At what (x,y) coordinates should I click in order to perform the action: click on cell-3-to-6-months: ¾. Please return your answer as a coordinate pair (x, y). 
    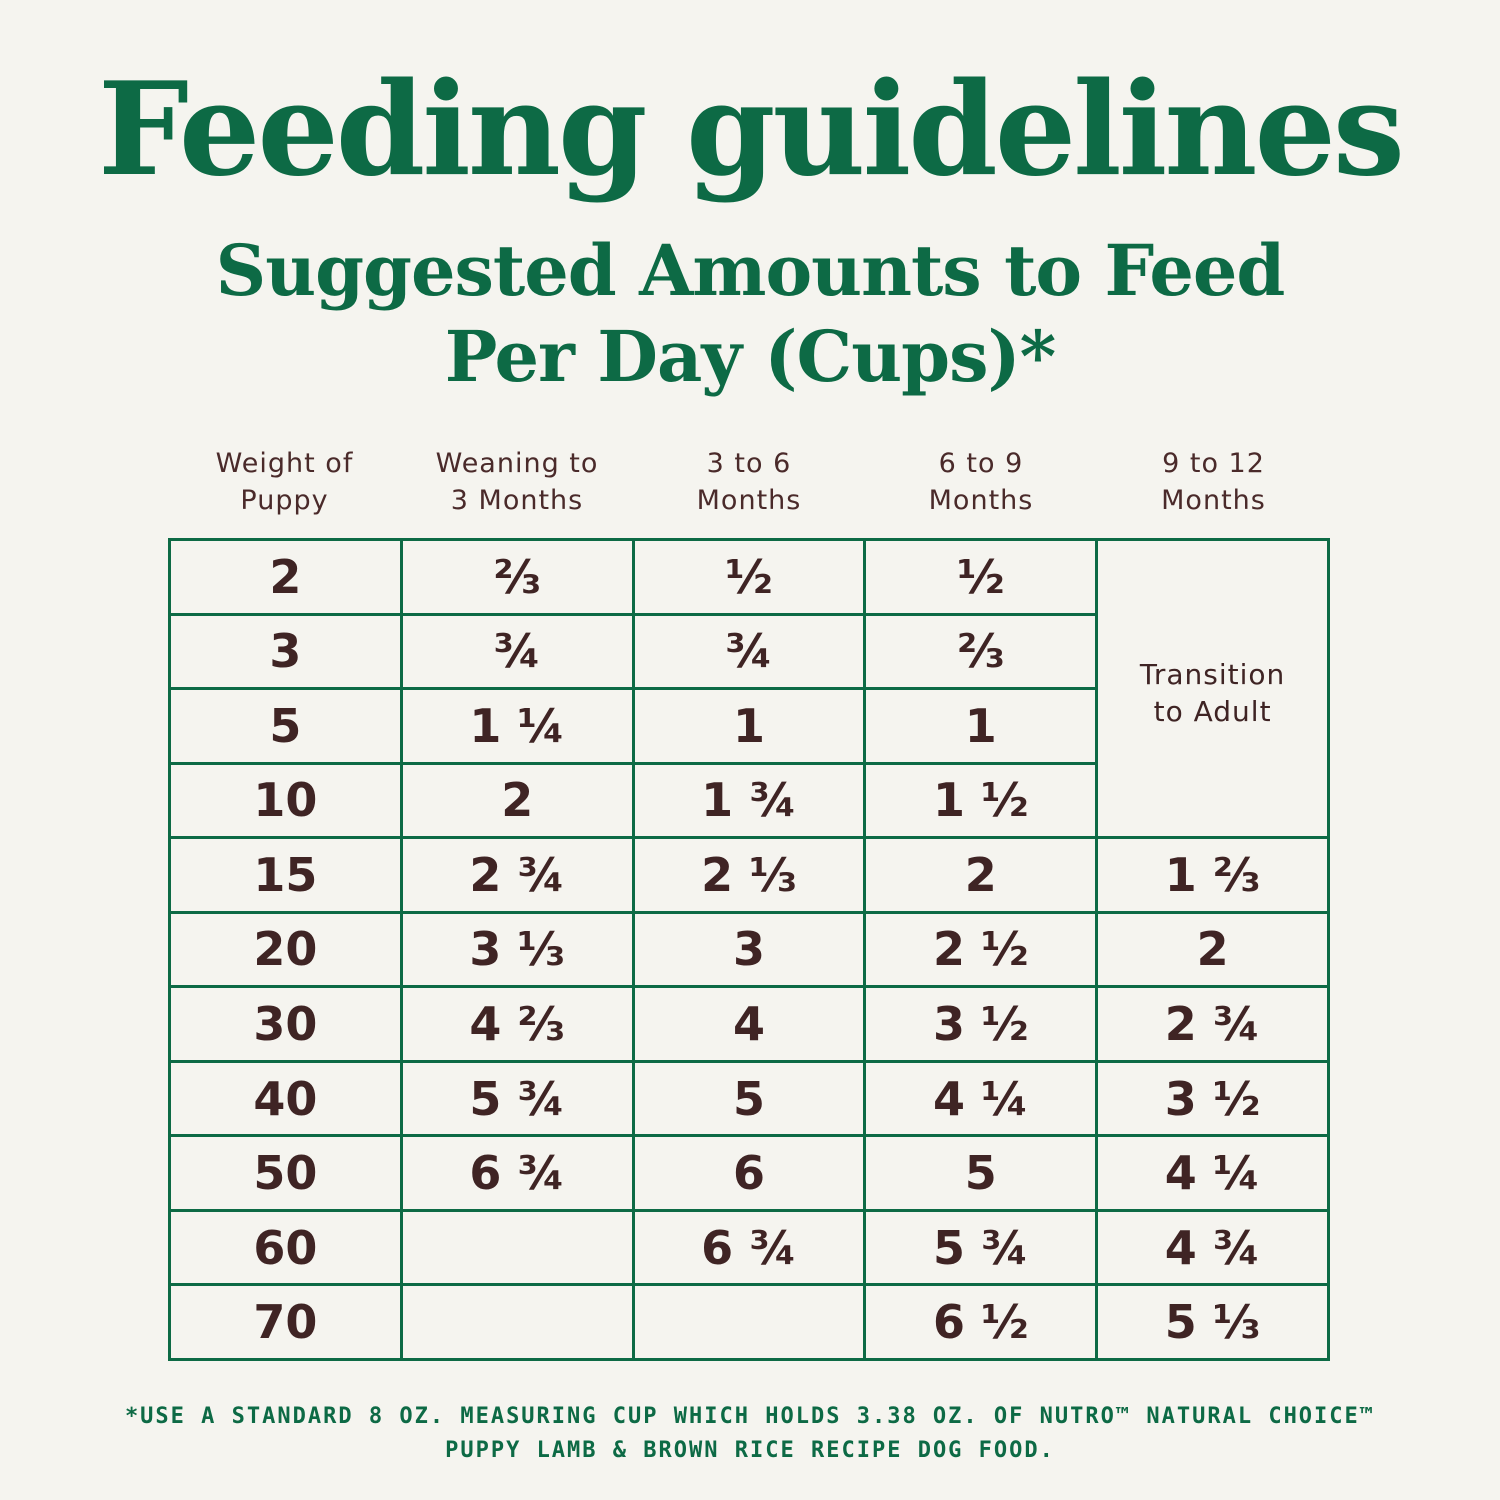
    Looking at the image, I should click on (749, 651).